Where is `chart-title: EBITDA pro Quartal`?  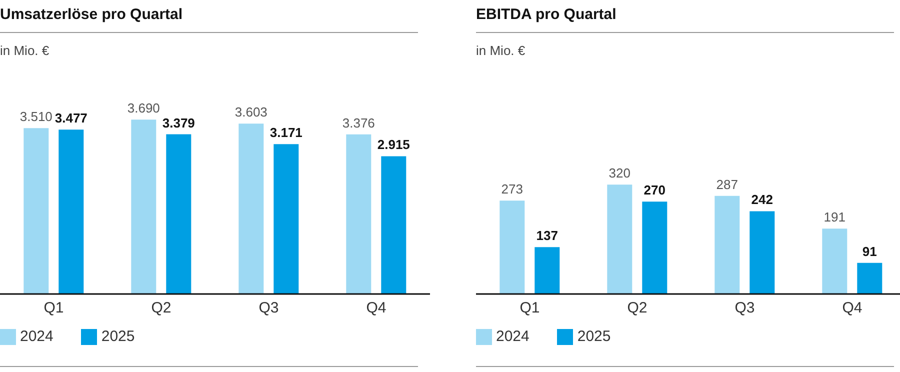
chart-title: EBITDA pro Quartal is located at coordinates (546, 14).